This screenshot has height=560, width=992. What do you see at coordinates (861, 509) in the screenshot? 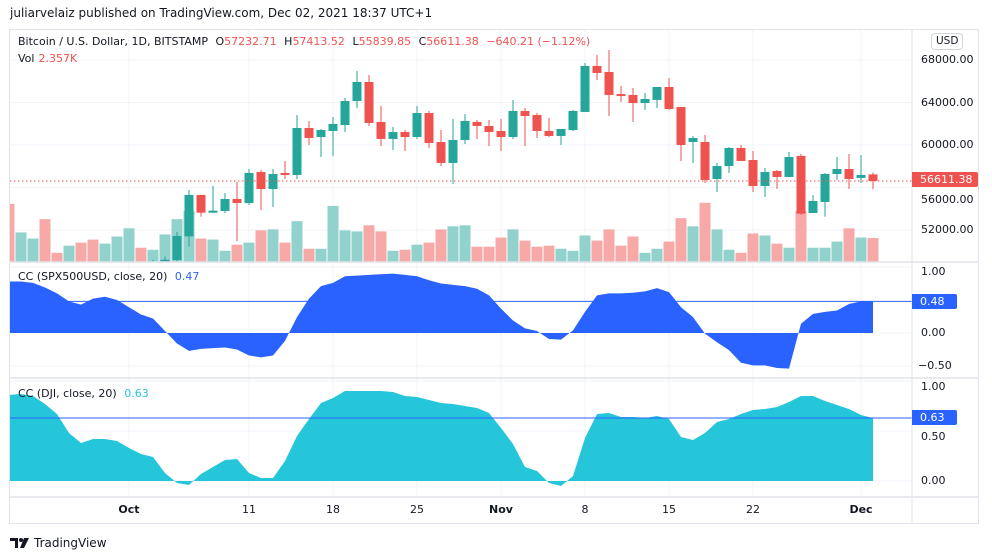
I see `time-tick: Dec` at bounding box center [861, 509].